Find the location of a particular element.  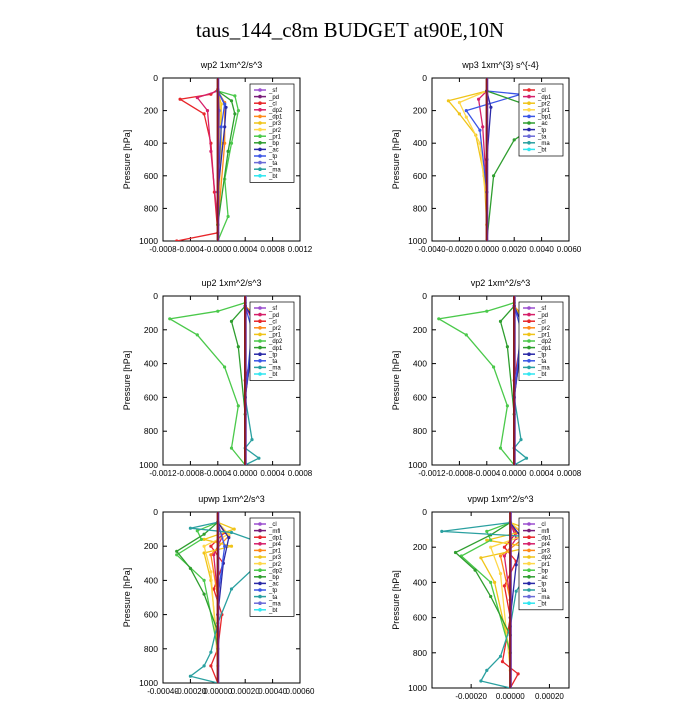

x-tick-label: 0.0020 is located at coordinates (514, 249).